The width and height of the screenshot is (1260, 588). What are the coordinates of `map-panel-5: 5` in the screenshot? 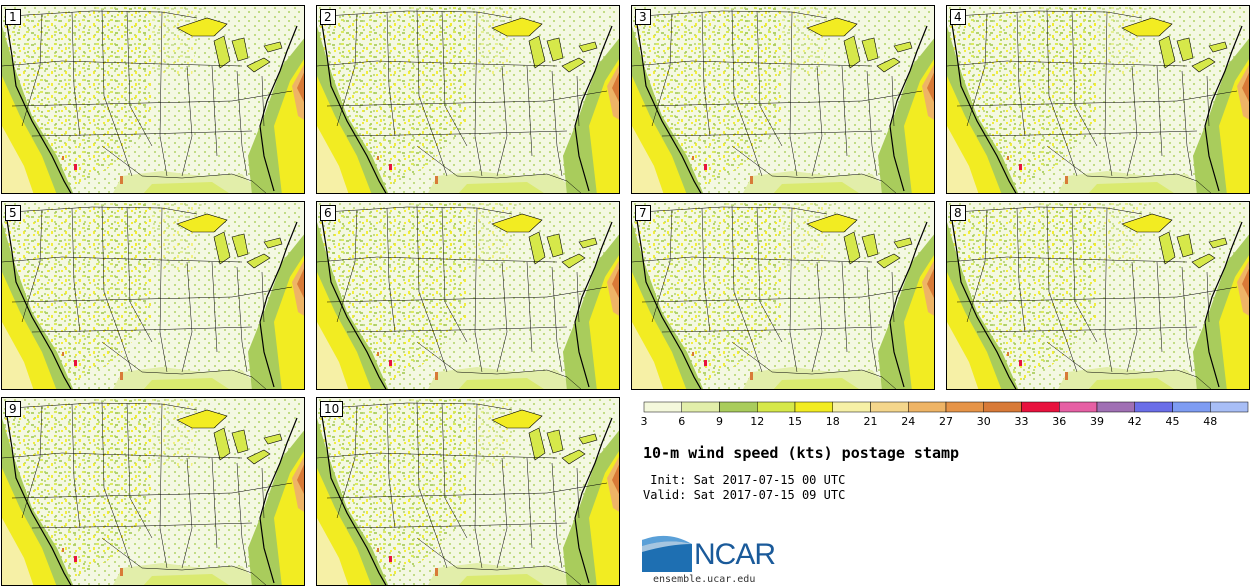 It's located at (153, 295).